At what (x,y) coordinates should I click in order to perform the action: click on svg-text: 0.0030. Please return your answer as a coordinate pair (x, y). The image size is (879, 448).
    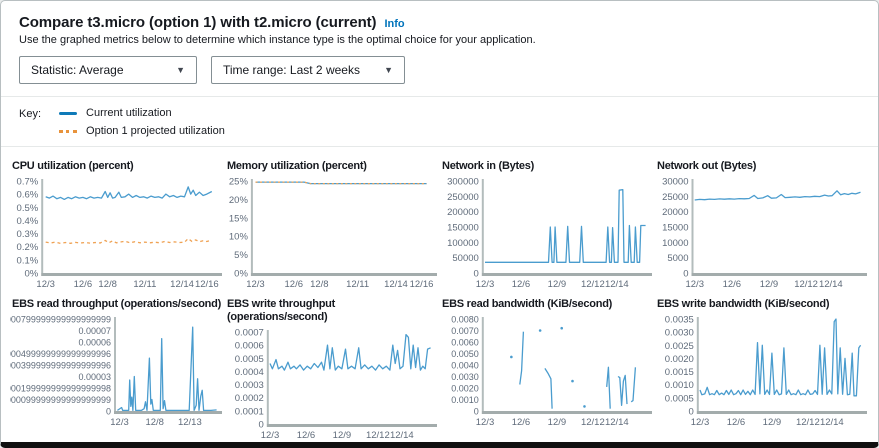
    Looking at the image, I should click on (465, 377).